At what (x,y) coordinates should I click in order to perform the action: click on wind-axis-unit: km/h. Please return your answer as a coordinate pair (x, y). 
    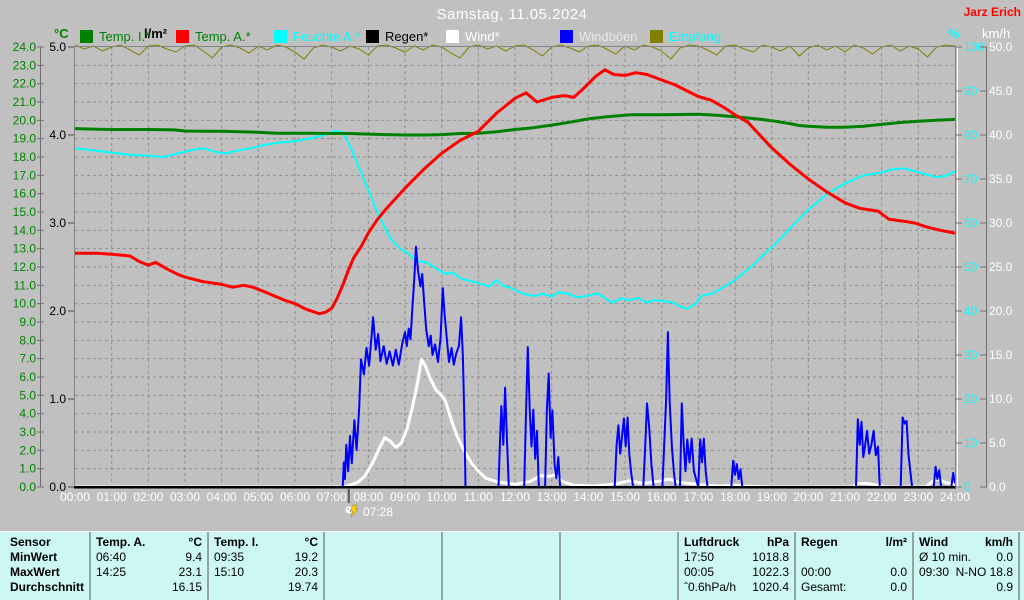
    Looking at the image, I should click on (996, 33).